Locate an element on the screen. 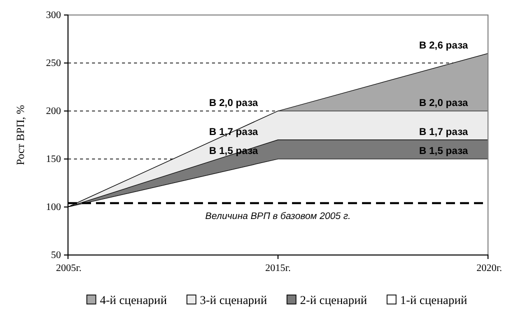 The image size is (514, 324). x-tick-label: 2005г. is located at coordinates (69, 268).